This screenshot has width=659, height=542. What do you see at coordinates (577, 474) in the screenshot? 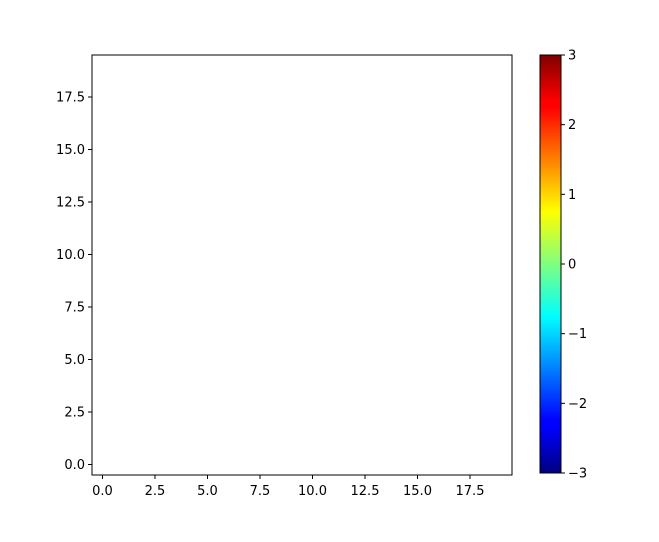
I see `colorbar-tick-label: −3` at bounding box center [577, 474].